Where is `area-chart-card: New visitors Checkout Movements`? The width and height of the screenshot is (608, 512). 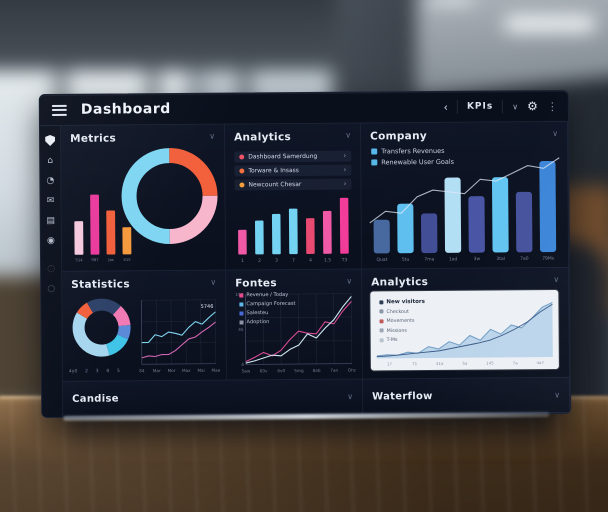
area-chart-card: New visitors Checkout Movements is located at coordinates (464, 330).